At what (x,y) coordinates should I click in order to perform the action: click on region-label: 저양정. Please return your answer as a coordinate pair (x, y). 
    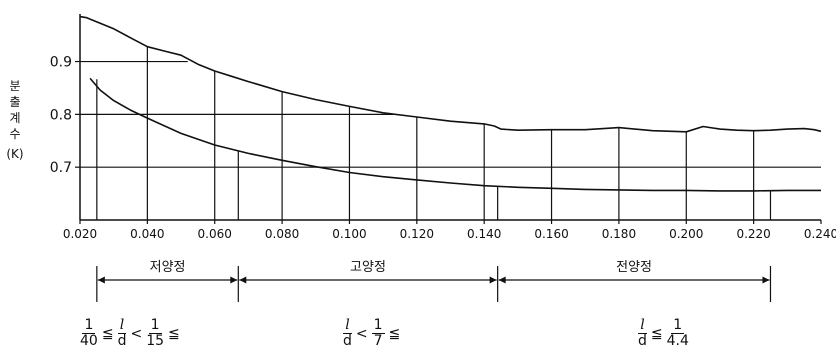
    Looking at the image, I should click on (168, 267).